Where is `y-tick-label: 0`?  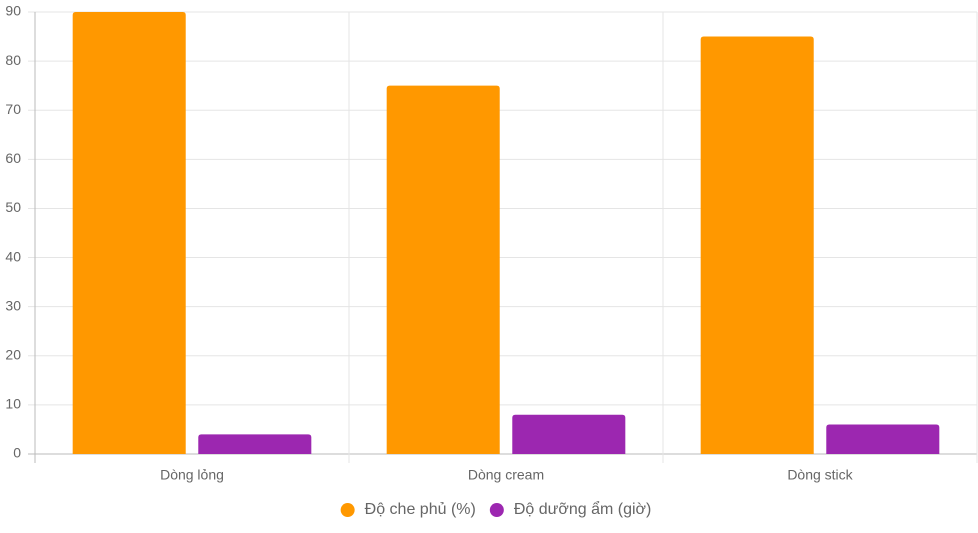
y-tick-label: 0 is located at coordinates (17, 453).